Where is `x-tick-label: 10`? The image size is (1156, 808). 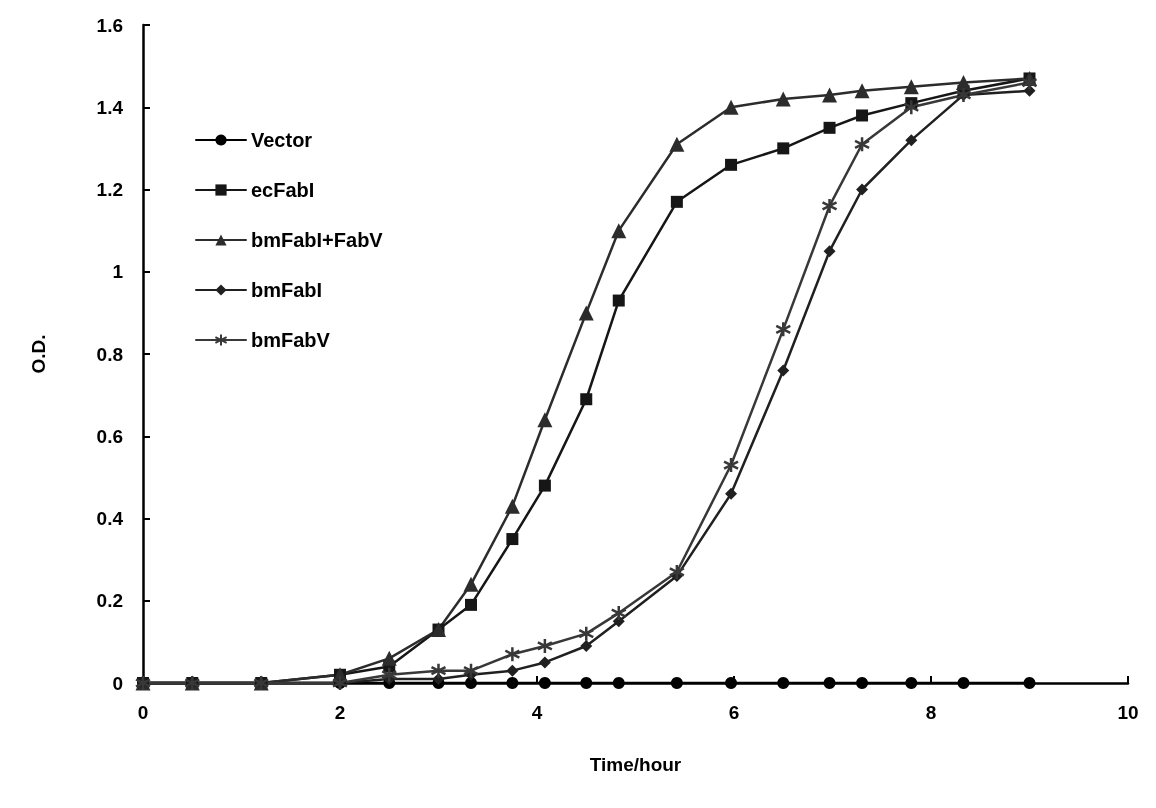 x-tick-label: 10 is located at coordinates (1128, 712).